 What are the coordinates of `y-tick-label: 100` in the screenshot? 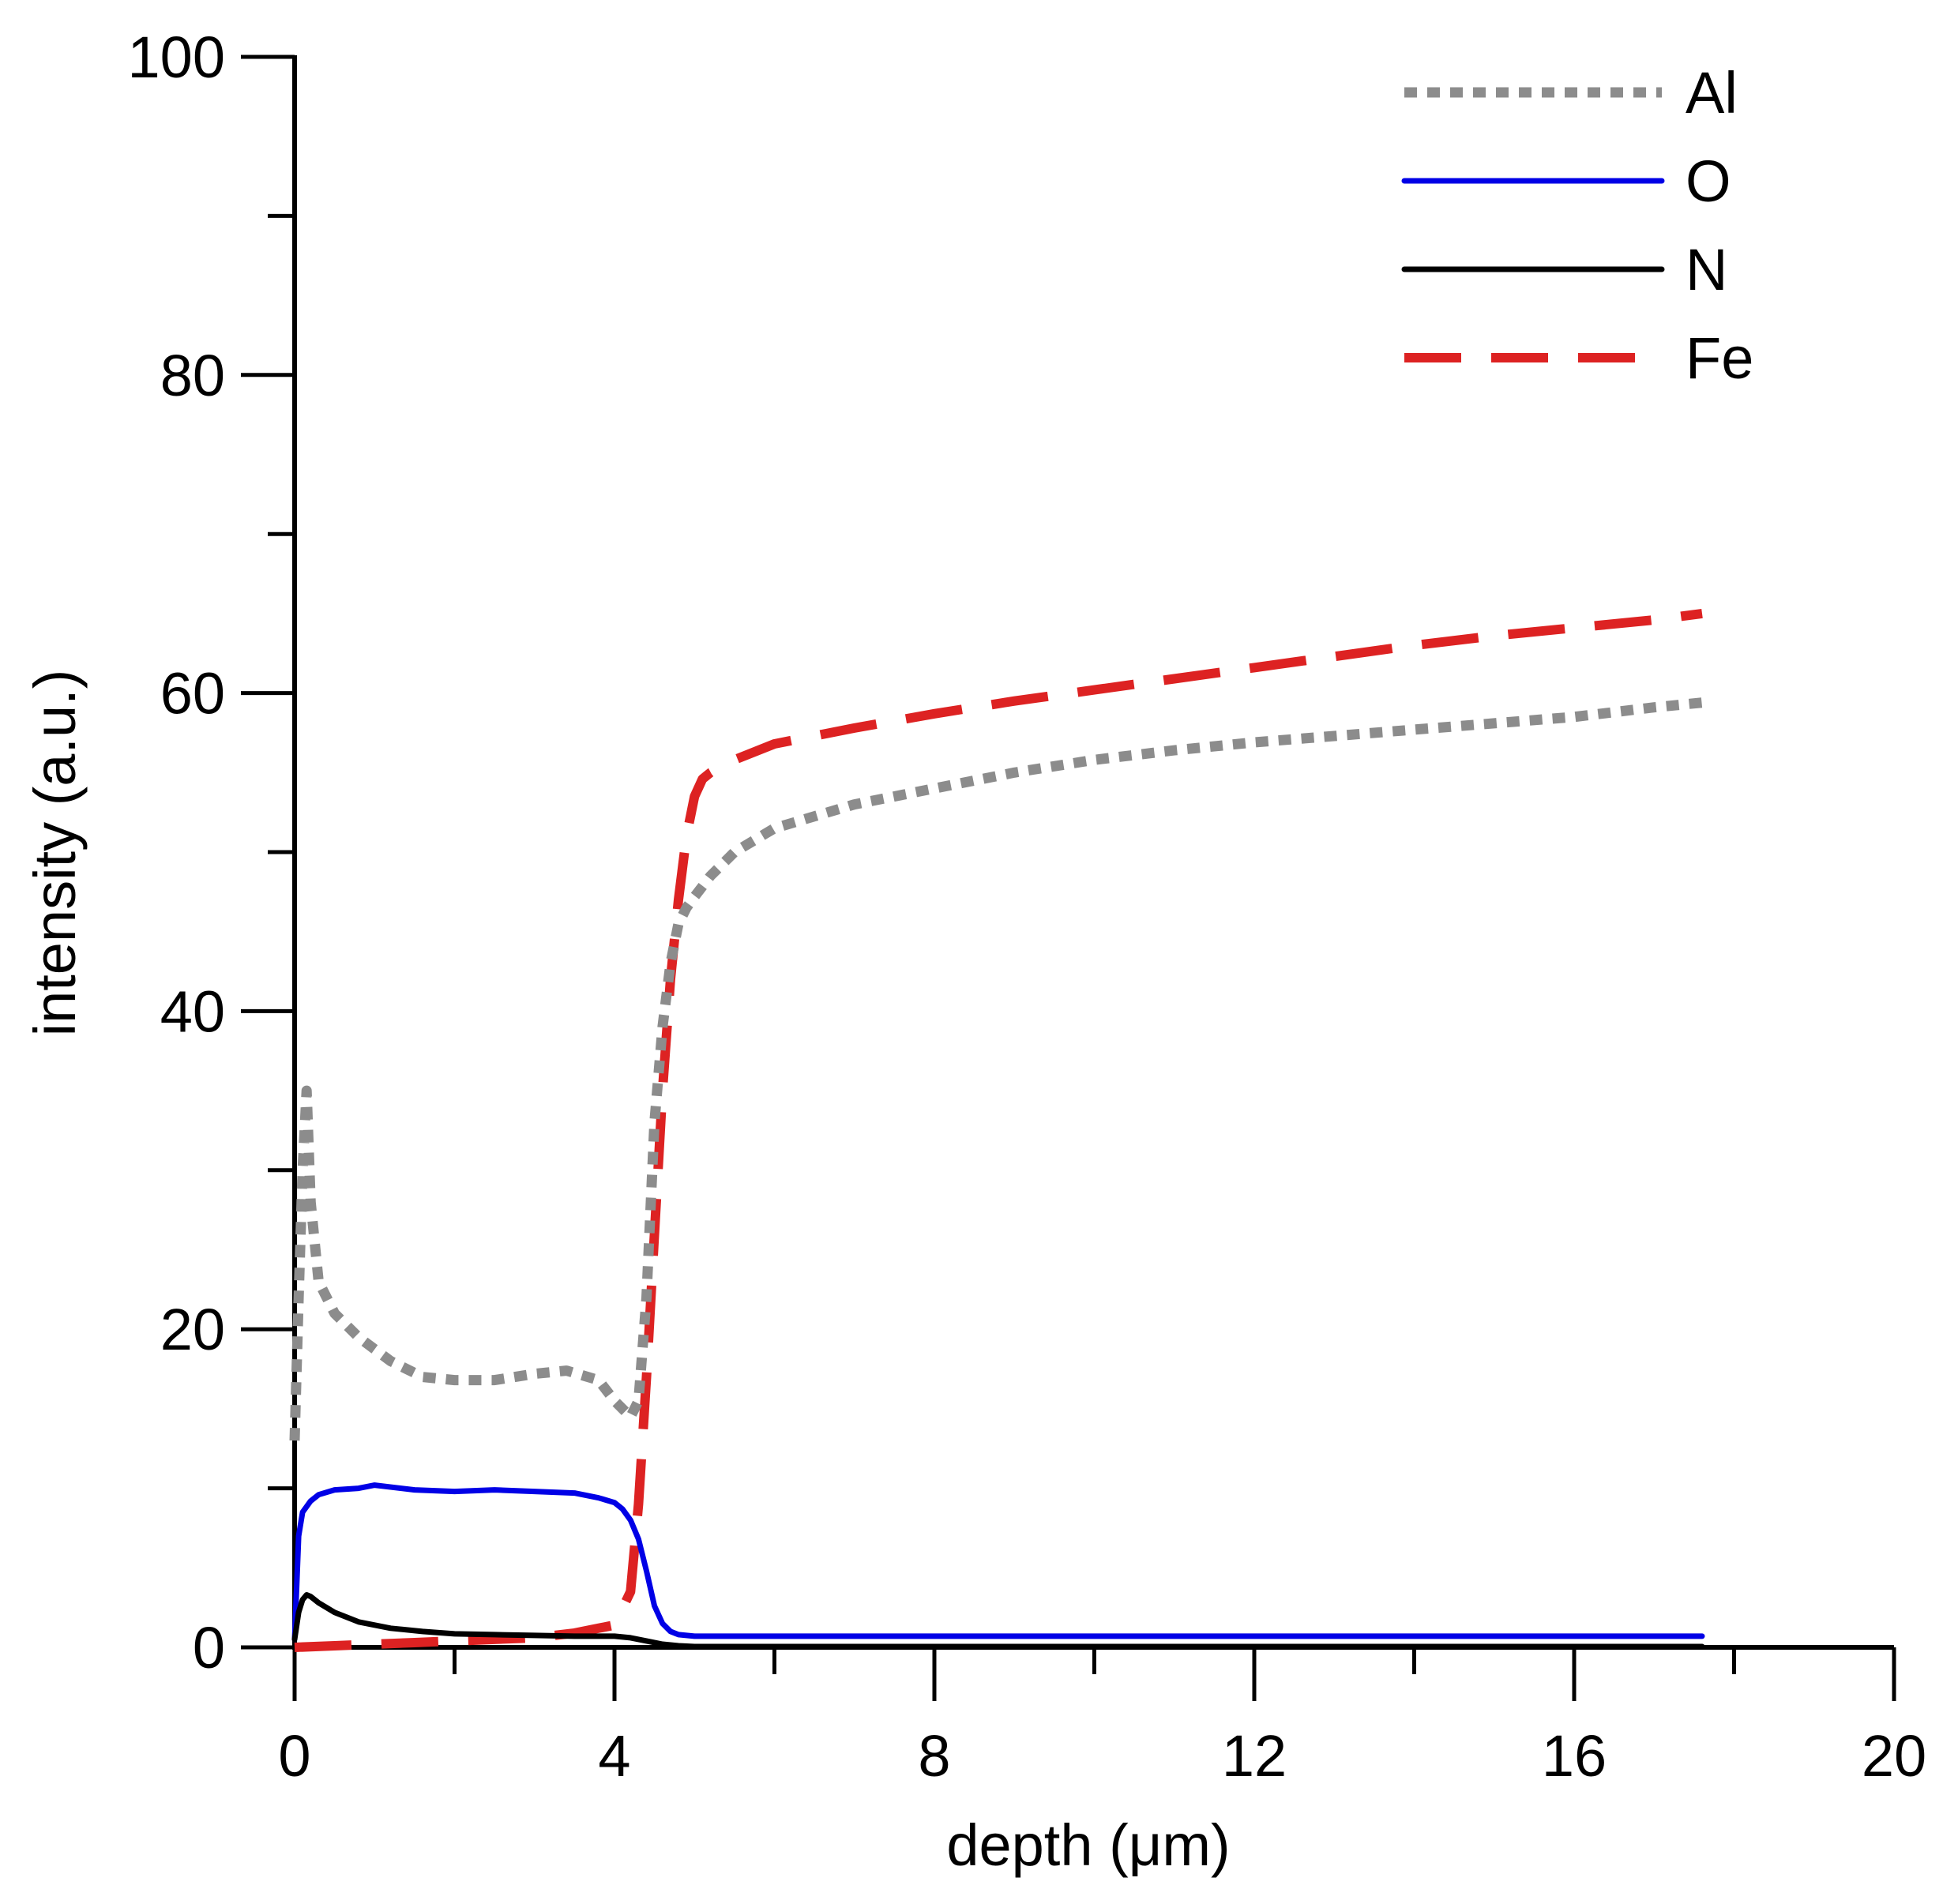 It's located at (176, 57).